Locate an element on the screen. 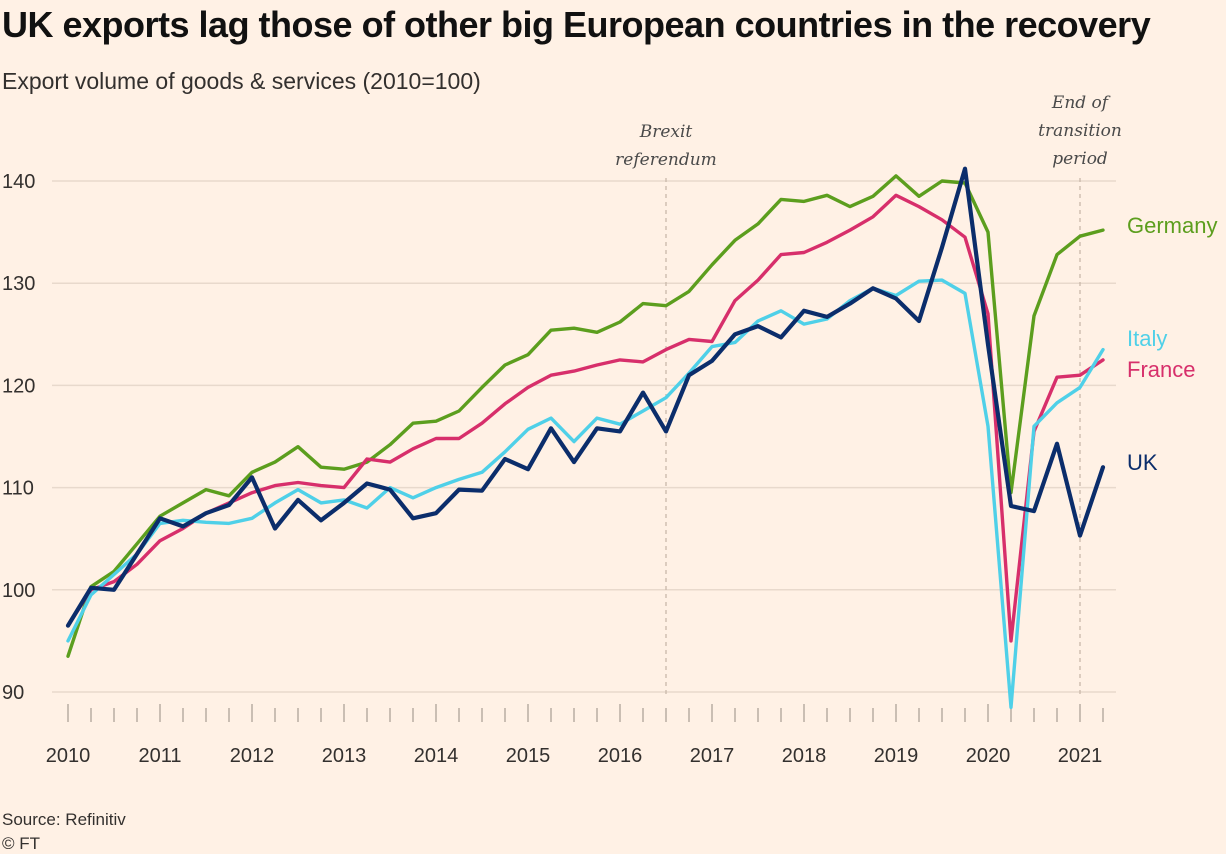 The image size is (1226, 854). y-tick-label: 140 is located at coordinates (18, 182).